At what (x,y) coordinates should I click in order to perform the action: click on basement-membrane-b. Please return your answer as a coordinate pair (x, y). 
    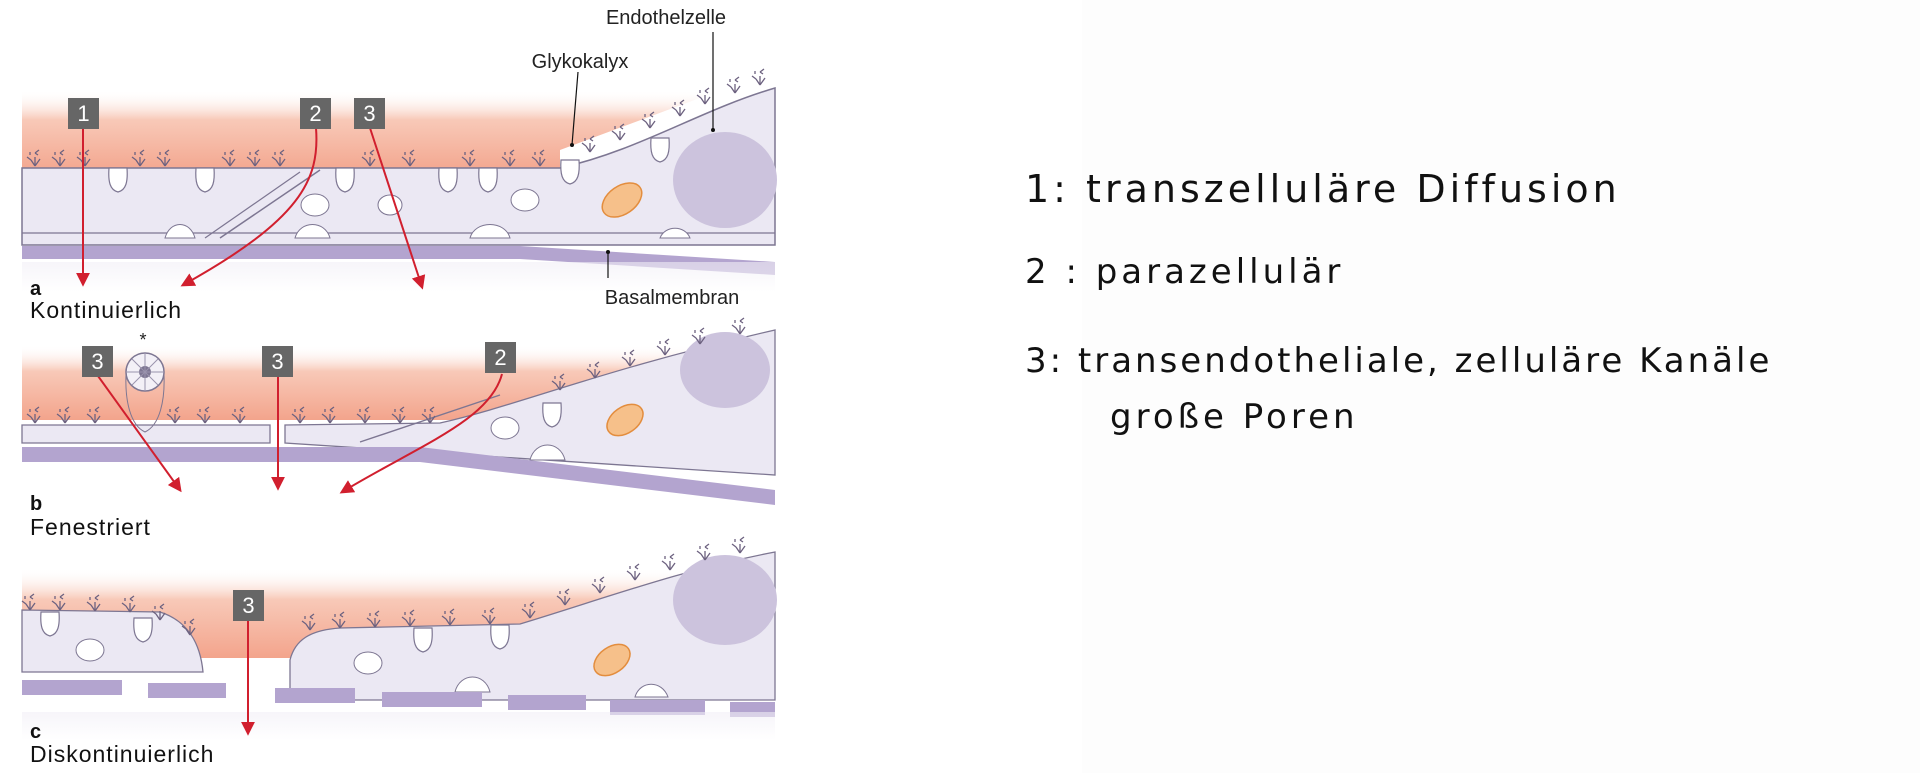
    Looking at the image, I should click on (398, 476).